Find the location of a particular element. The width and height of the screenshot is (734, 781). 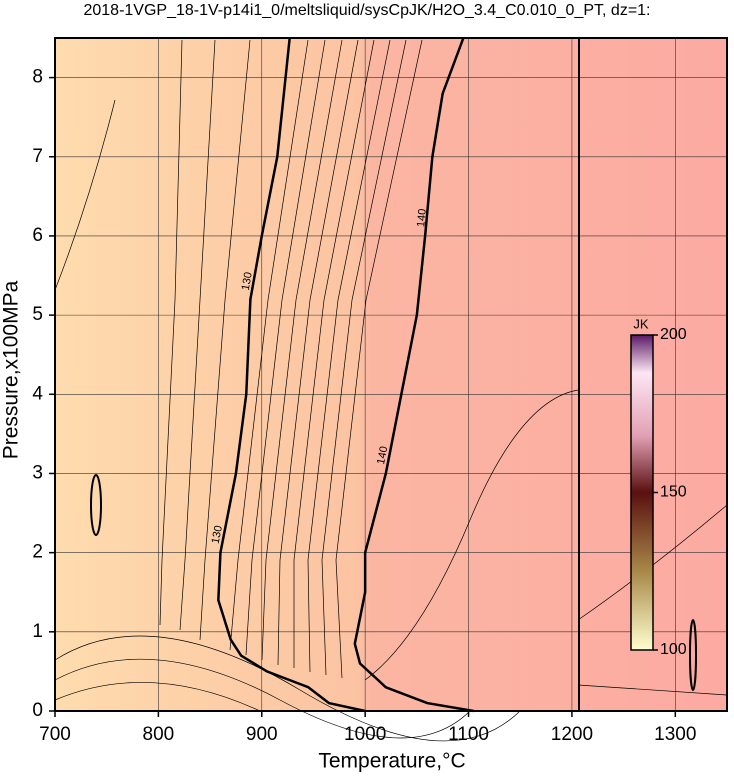

y-tick-label: 3 is located at coordinates (37, 472).